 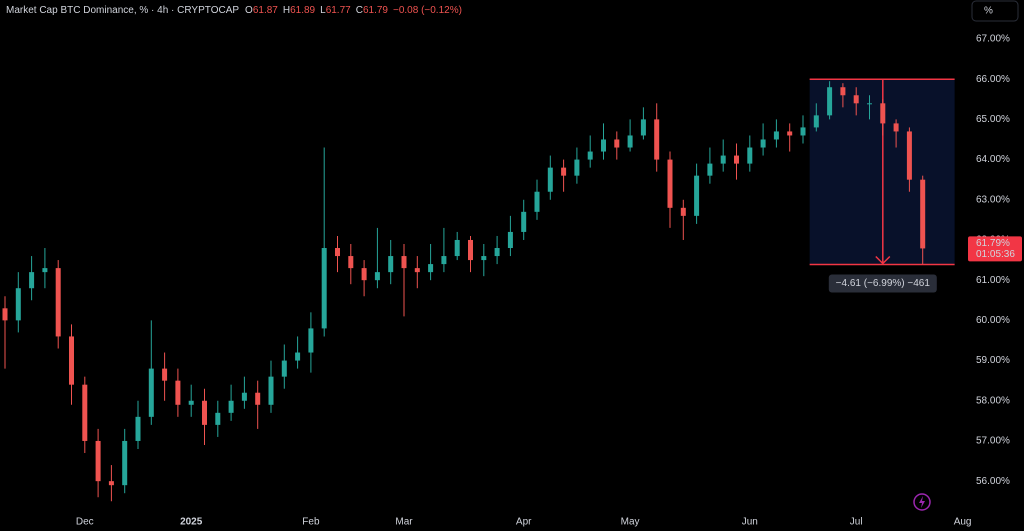 What do you see at coordinates (993, 159) in the screenshot?
I see `y-tick-label: 64.00%` at bounding box center [993, 159].